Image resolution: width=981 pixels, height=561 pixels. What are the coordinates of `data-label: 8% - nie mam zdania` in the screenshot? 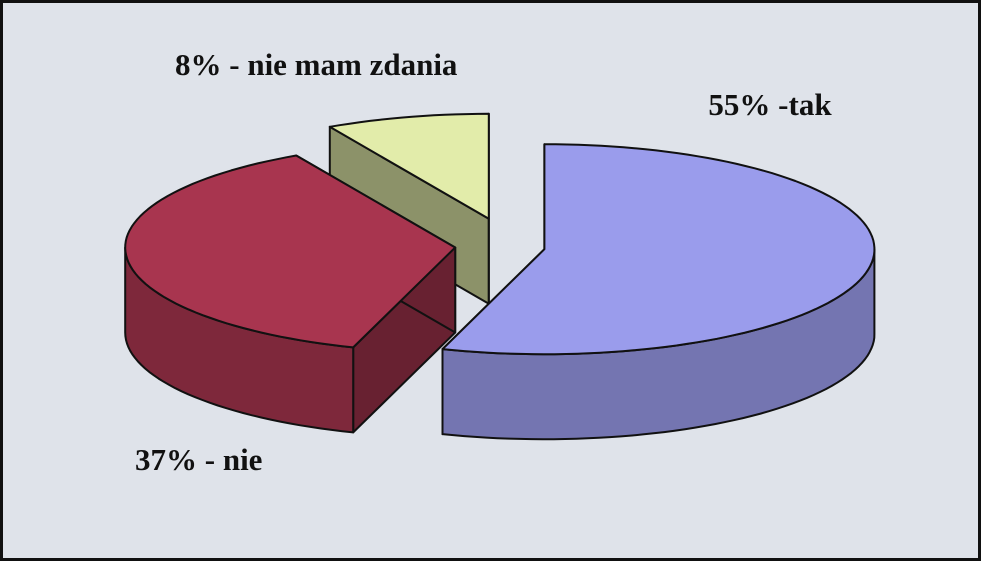 It's located at (316, 64).